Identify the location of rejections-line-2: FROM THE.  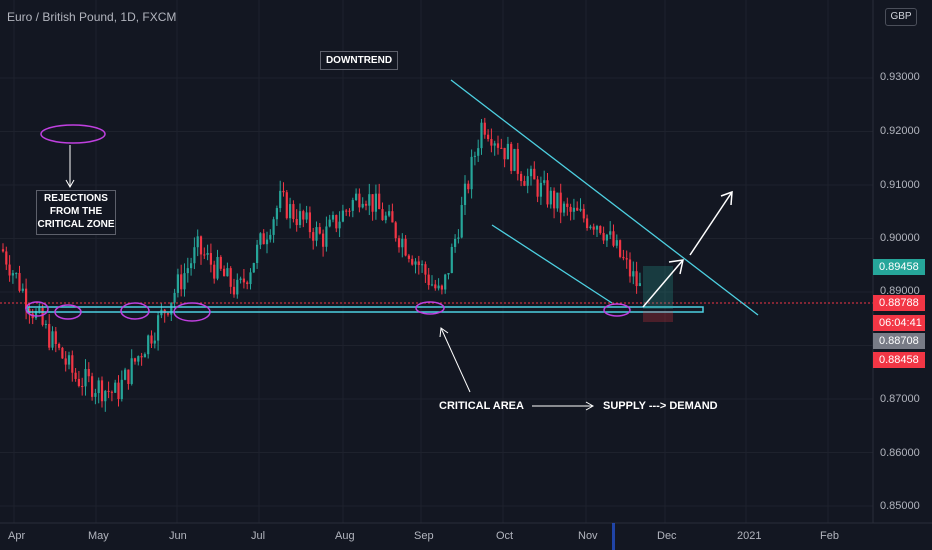
(76, 211).